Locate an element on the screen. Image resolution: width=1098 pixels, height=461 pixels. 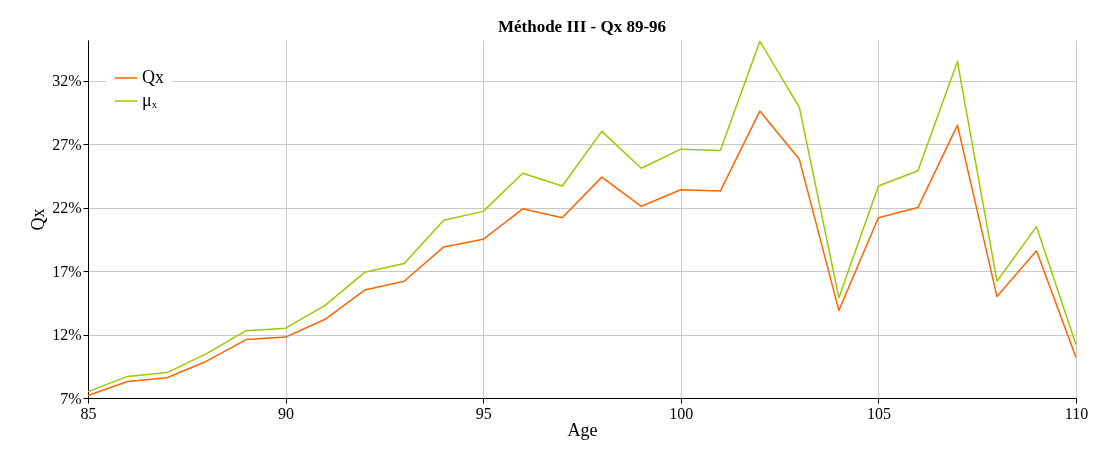
x-tick-label: 90 is located at coordinates (286, 413).